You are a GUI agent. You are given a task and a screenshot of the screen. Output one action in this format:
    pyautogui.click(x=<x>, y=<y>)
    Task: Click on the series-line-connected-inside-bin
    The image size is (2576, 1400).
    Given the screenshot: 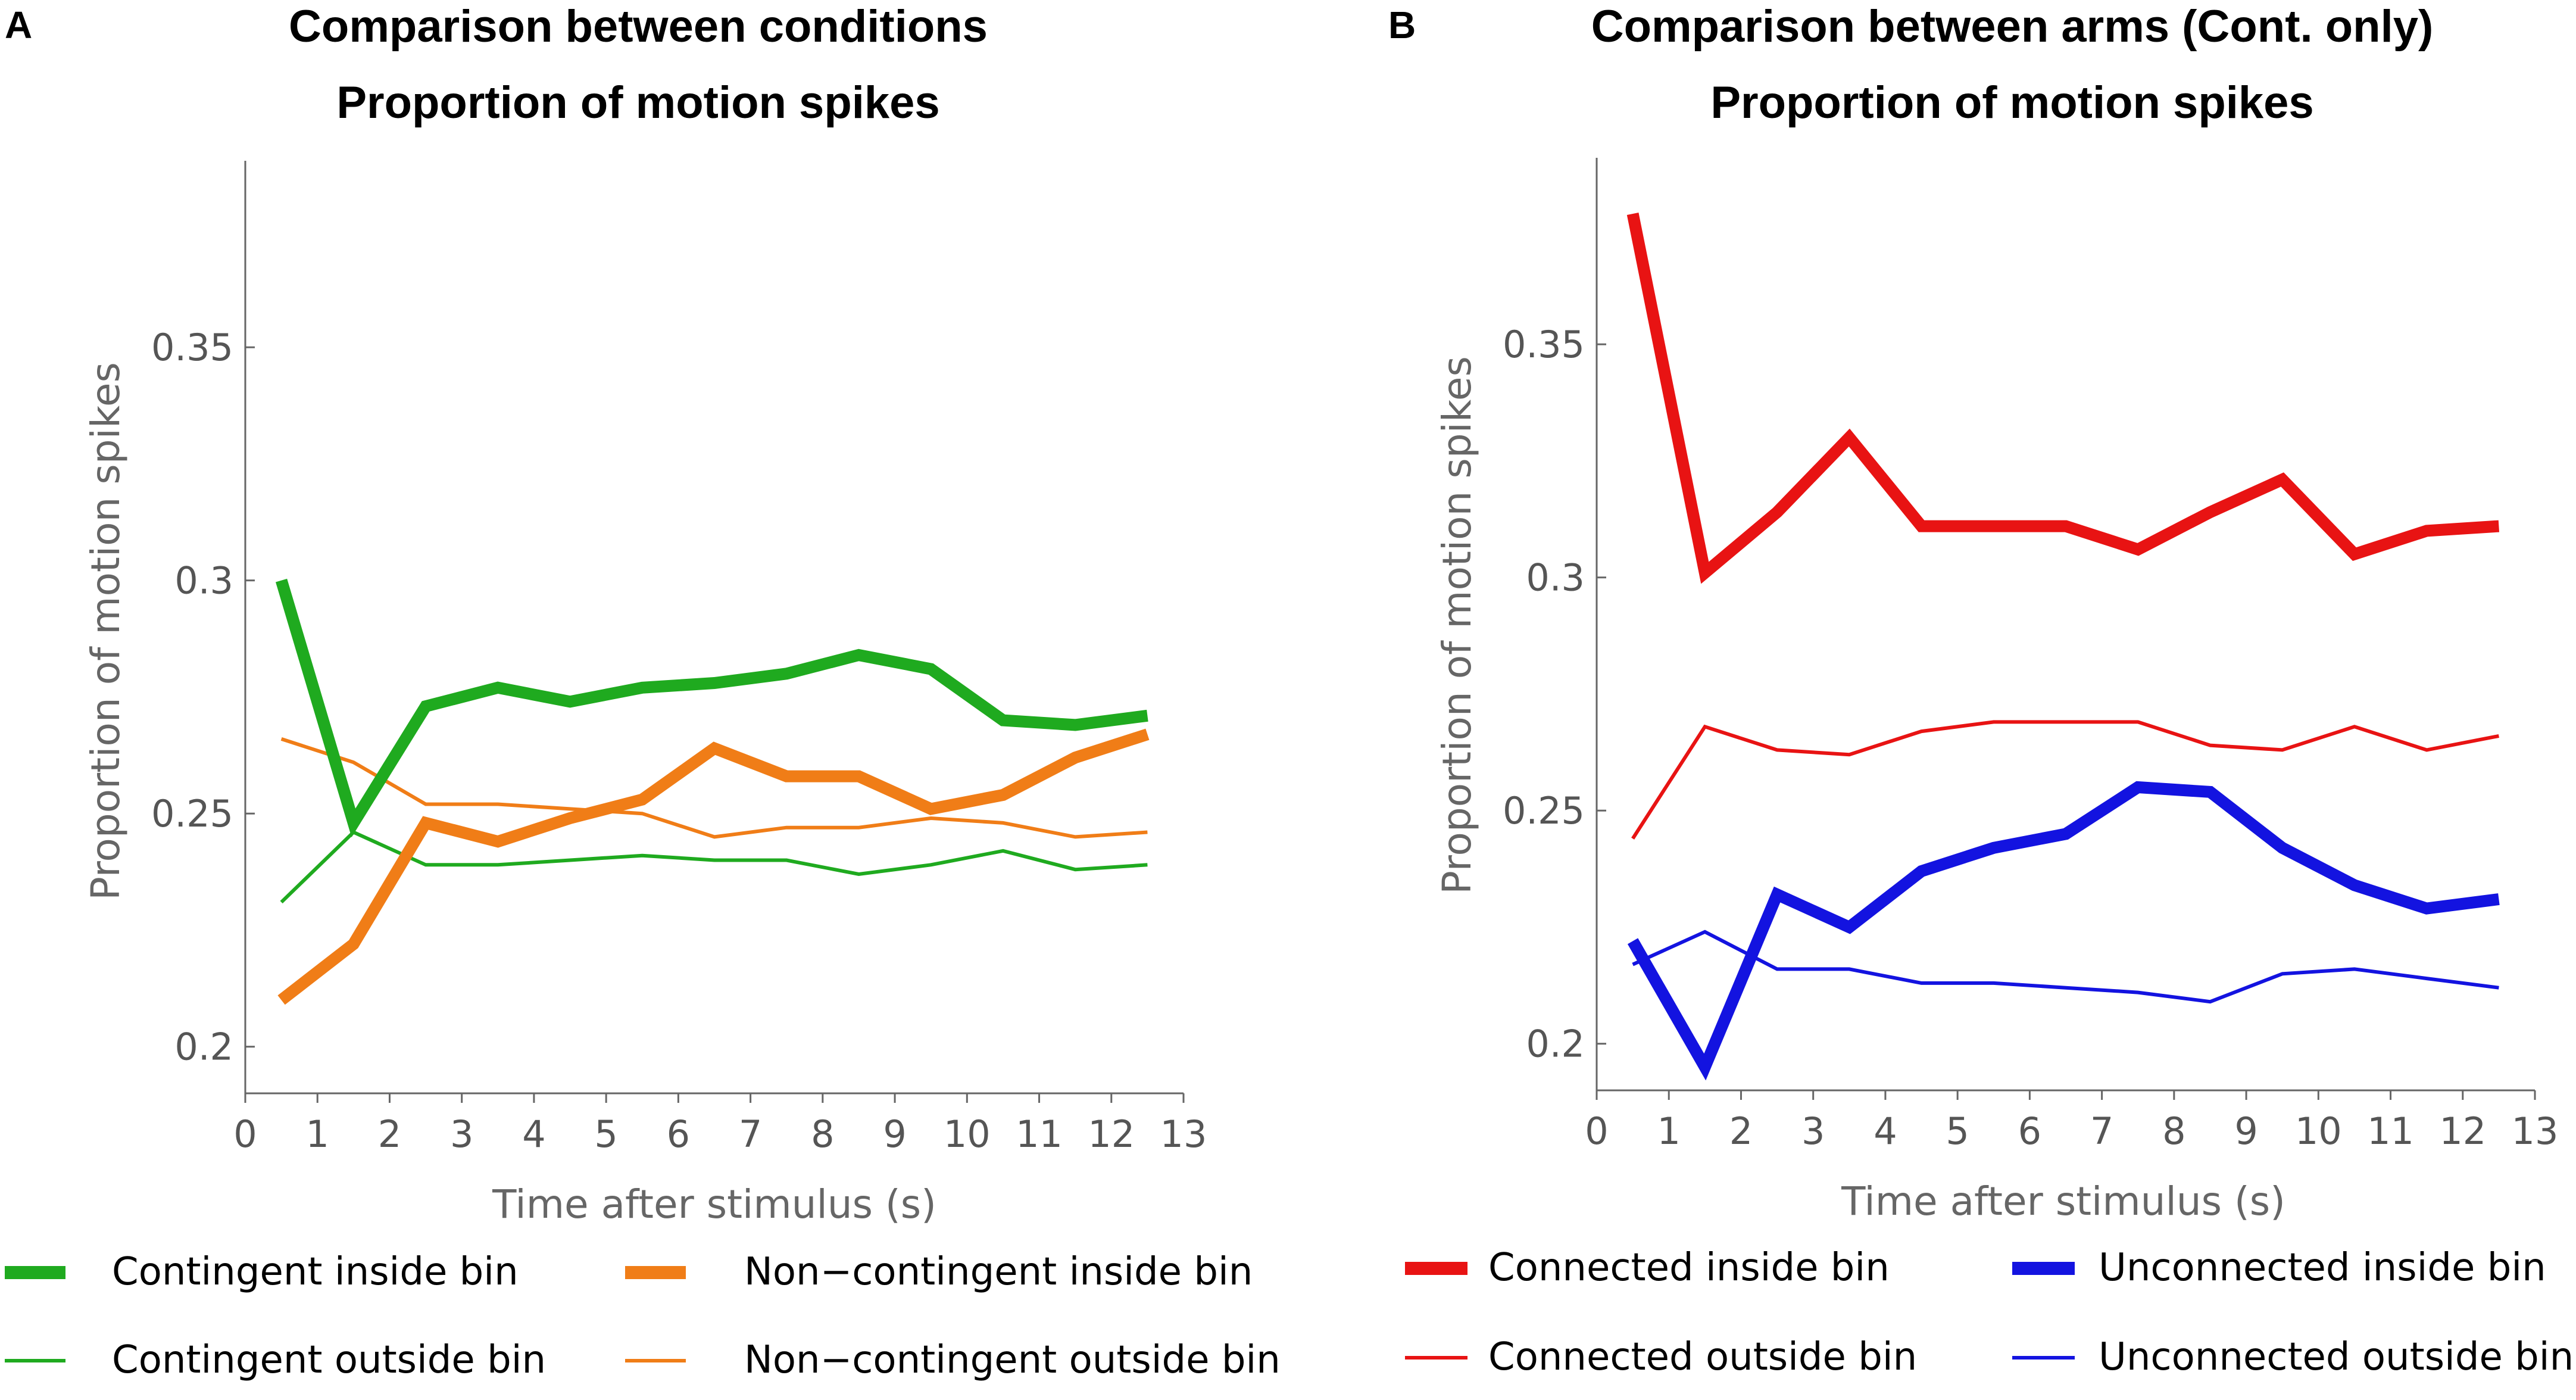 What is the action you would take?
    pyautogui.click(x=2063, y=398)
    